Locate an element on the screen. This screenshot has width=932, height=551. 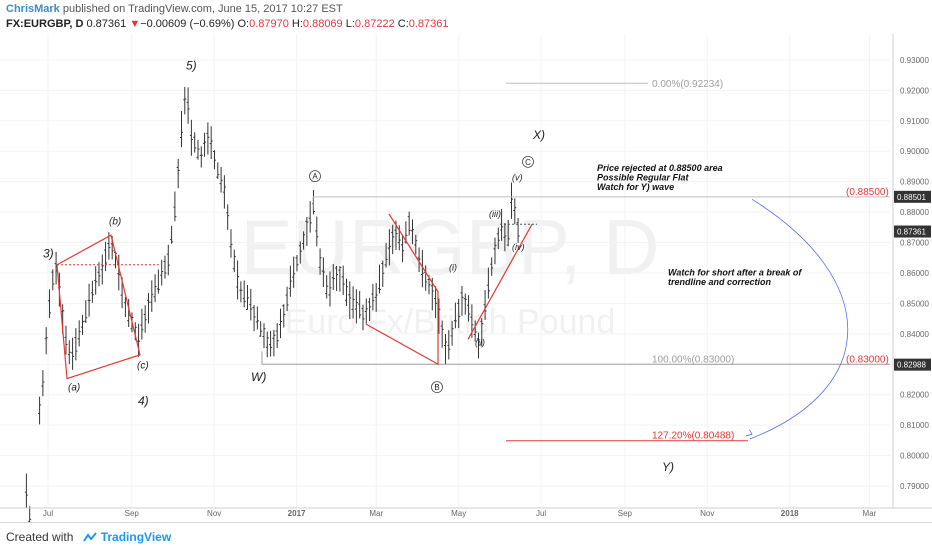
flat-correction-shape is located at coordinates (402, 289).